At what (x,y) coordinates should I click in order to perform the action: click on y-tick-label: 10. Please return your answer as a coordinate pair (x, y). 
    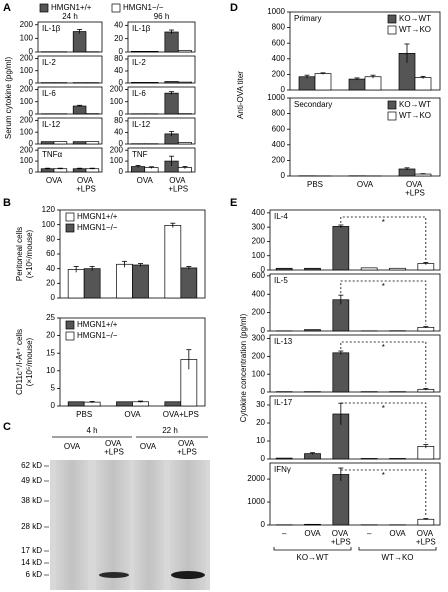
    Looking at the image, I should click on (260, 440).